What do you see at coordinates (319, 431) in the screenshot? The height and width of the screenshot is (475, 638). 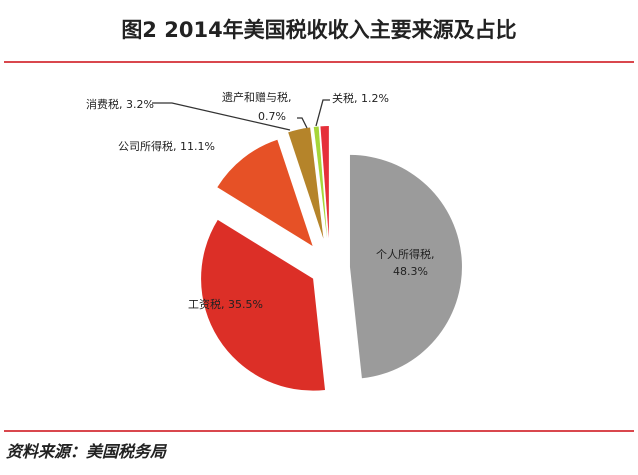 I see `source-rule` at bounding box center [319, 431].